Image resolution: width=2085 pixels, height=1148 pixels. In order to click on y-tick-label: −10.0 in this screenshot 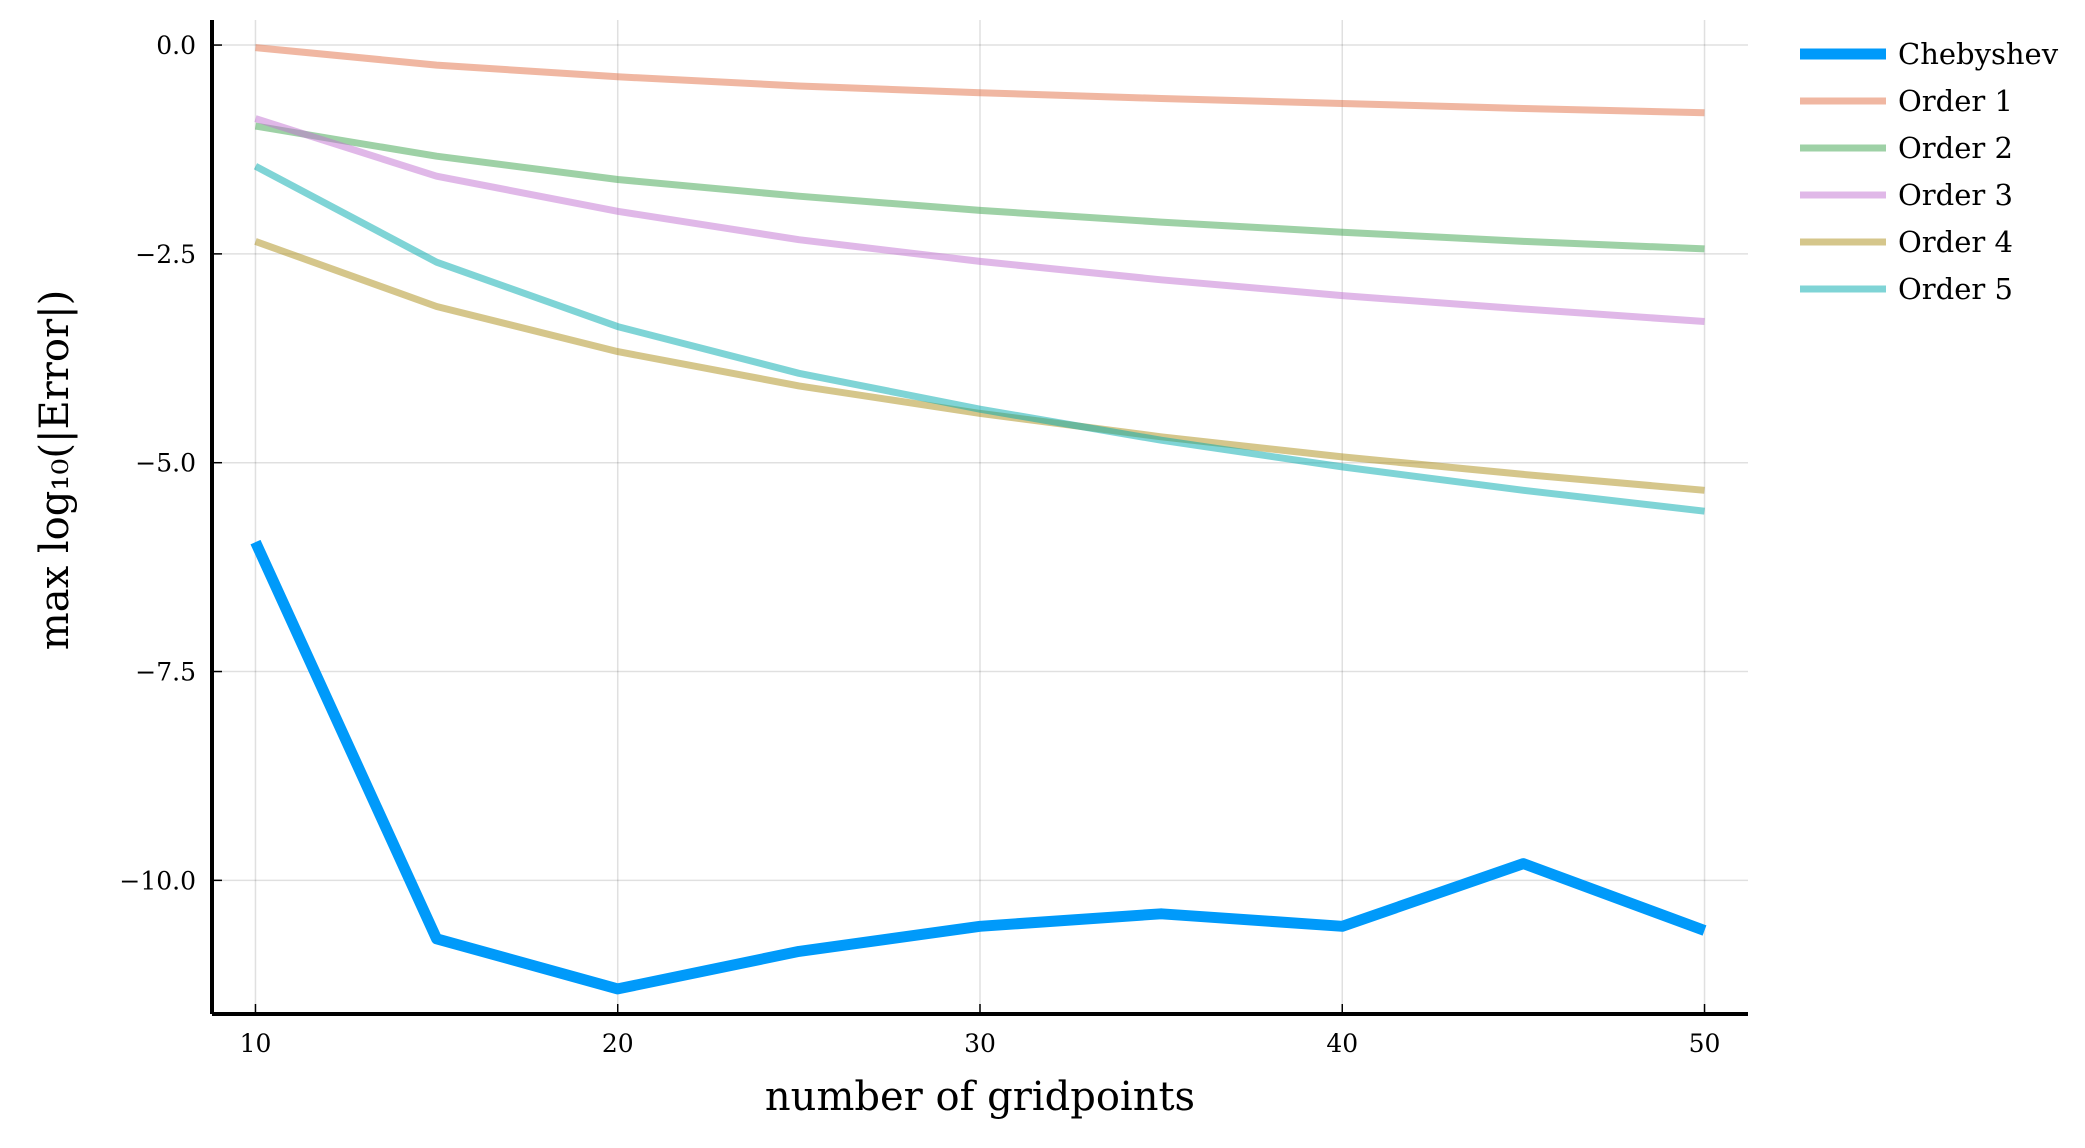, I will do `click(157, 880)`.